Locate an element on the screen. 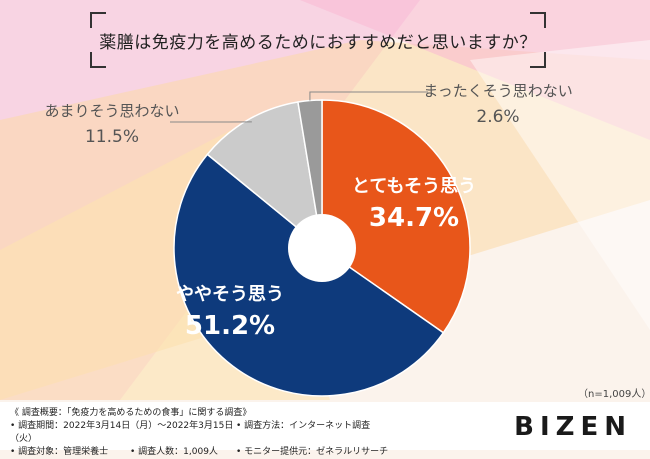  survey-title: 《 調査概要：「免疫力を高めるための食事」に関する調査》 is located at coordinates (199, 413).